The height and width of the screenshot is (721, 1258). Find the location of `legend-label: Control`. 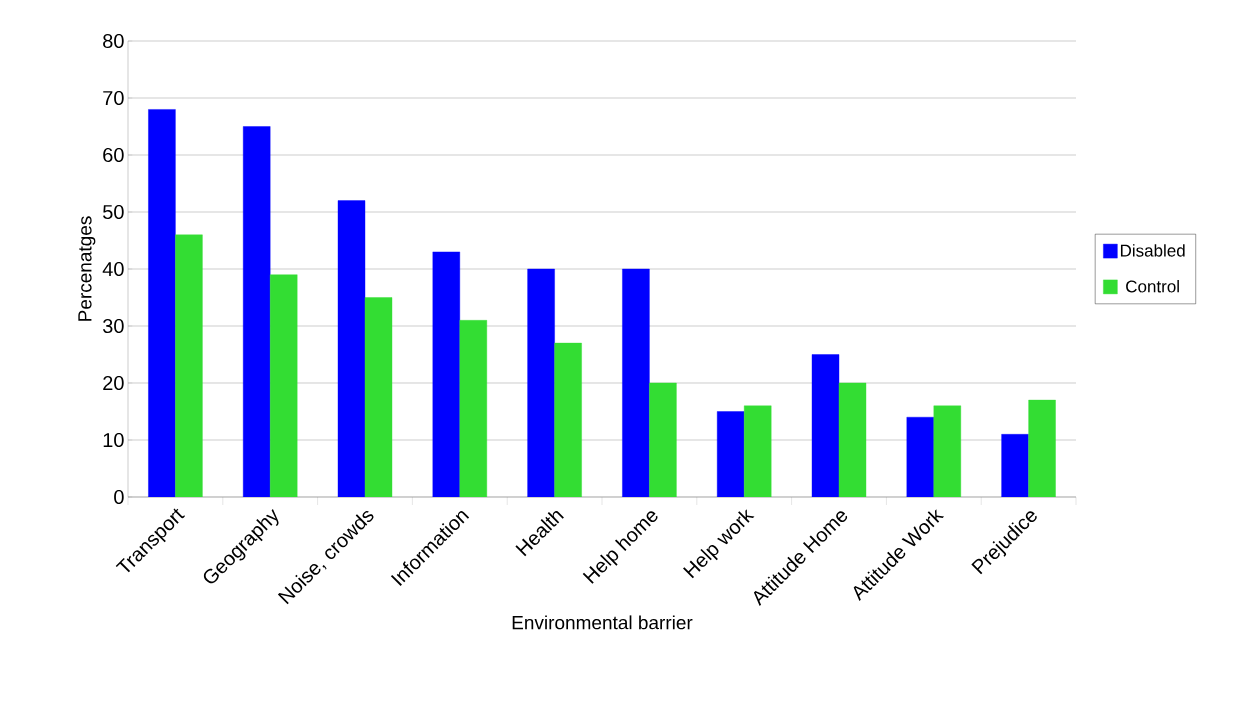

legend-label: Control is located at coordinates (1152, 286).